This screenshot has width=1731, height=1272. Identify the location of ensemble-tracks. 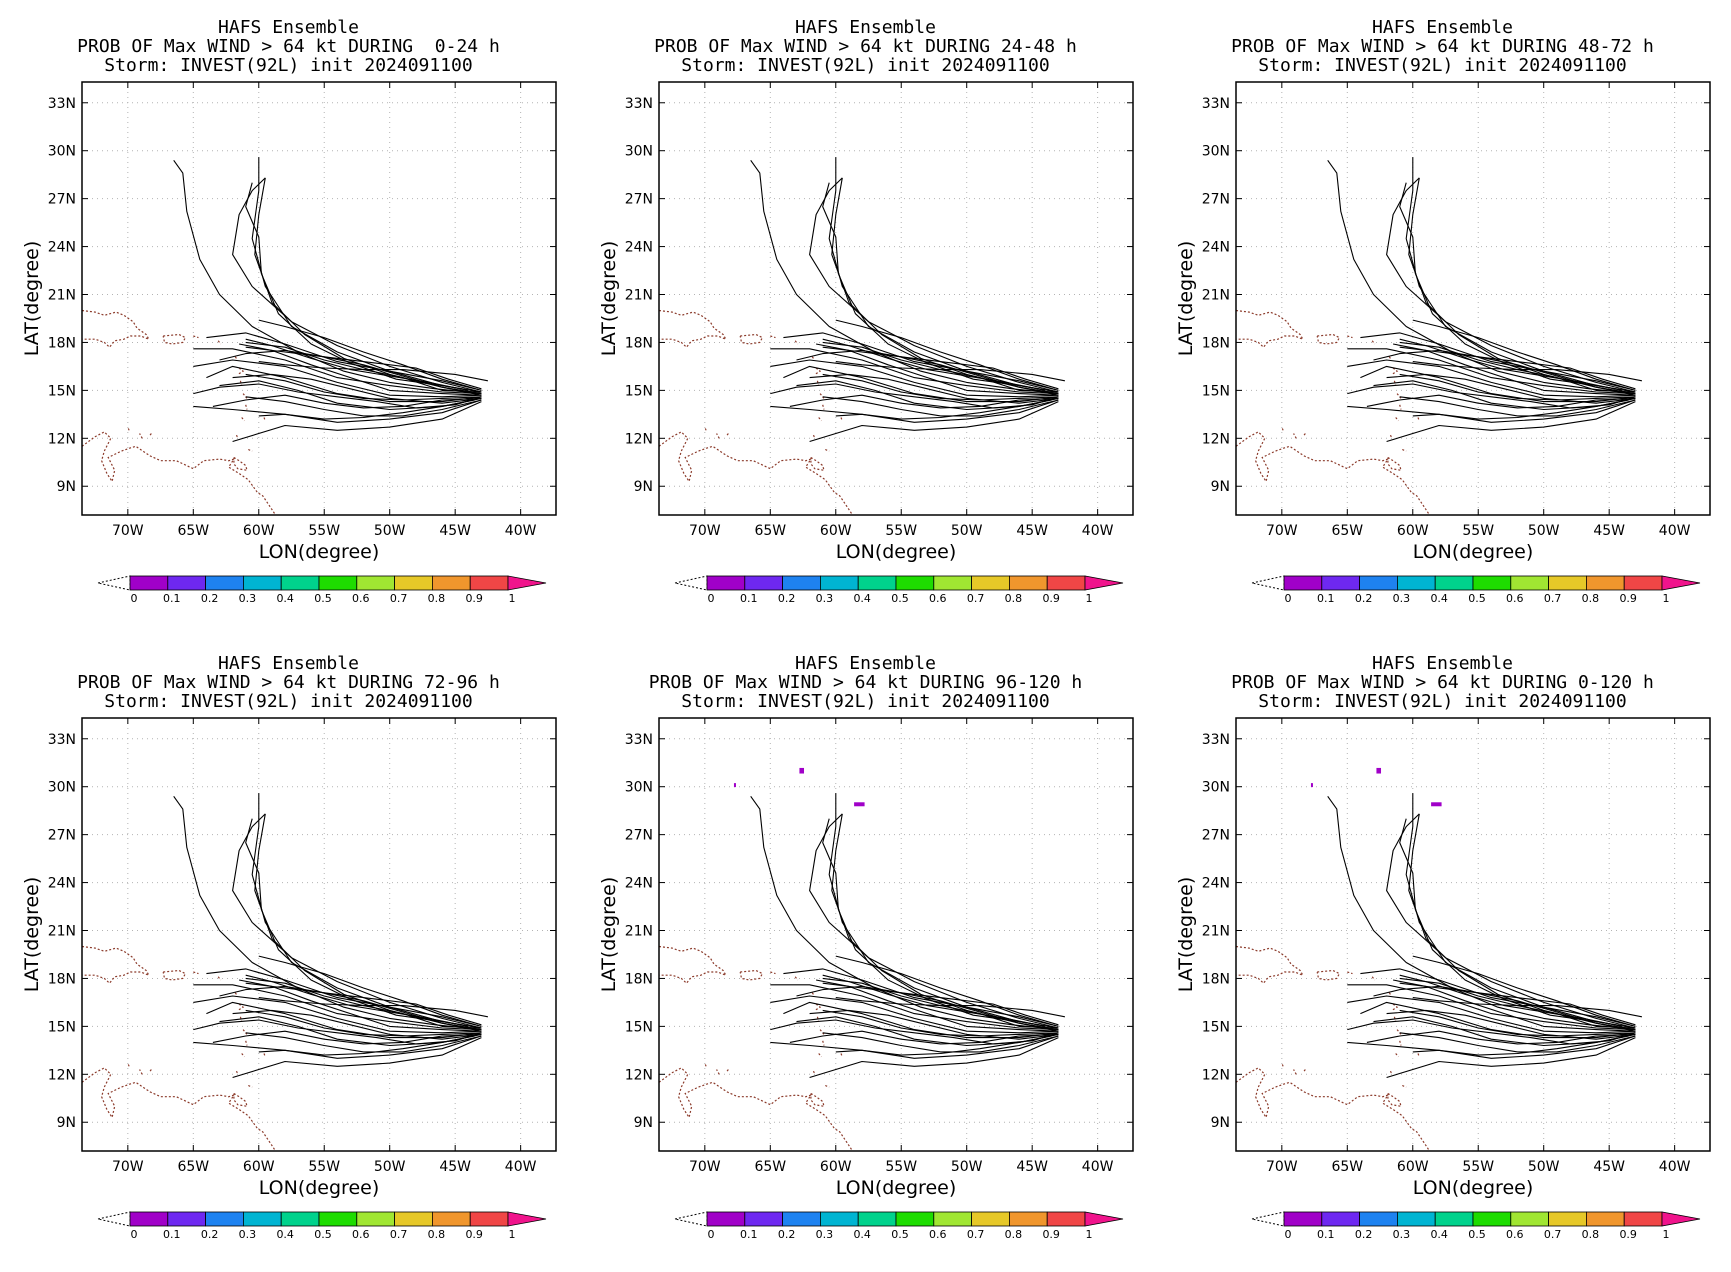
(1485, 936).